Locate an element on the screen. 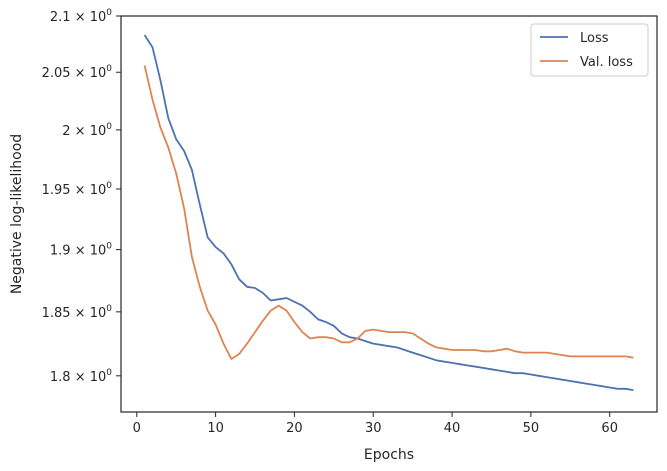 The height and width of the screenshot is (471, 667). x-tick-label: 50 is located at coordinates (531, 428).